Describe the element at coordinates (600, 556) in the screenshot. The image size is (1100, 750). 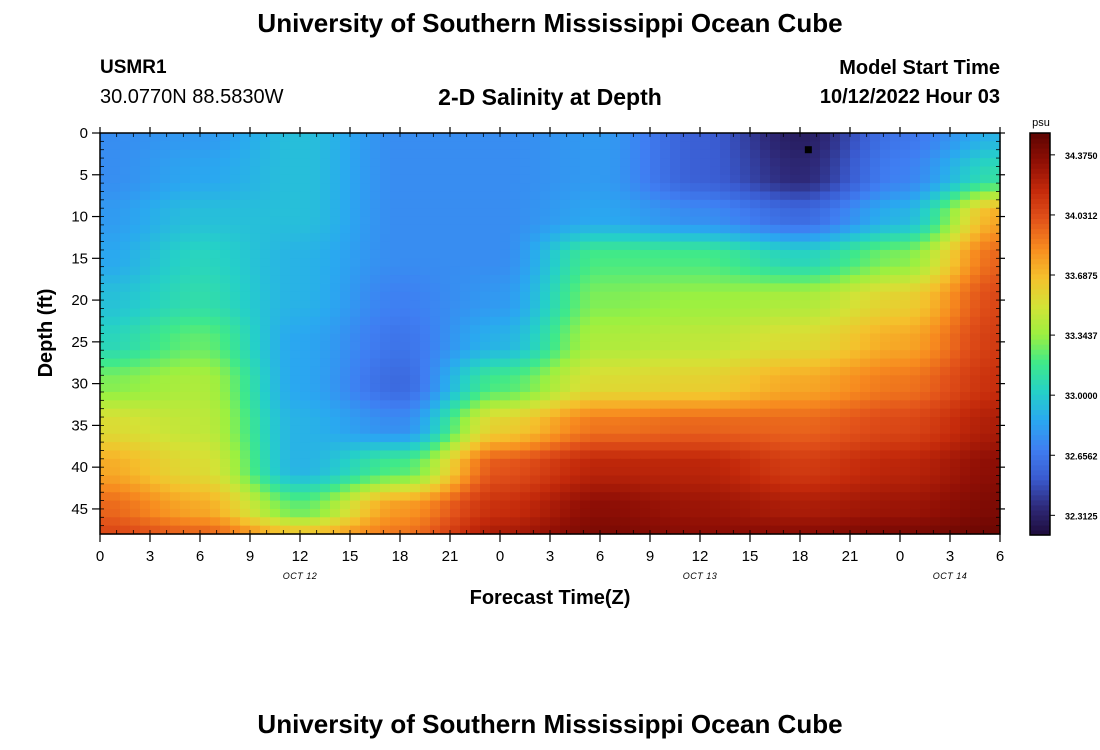
I see `x-tick-label: 6` at that location.